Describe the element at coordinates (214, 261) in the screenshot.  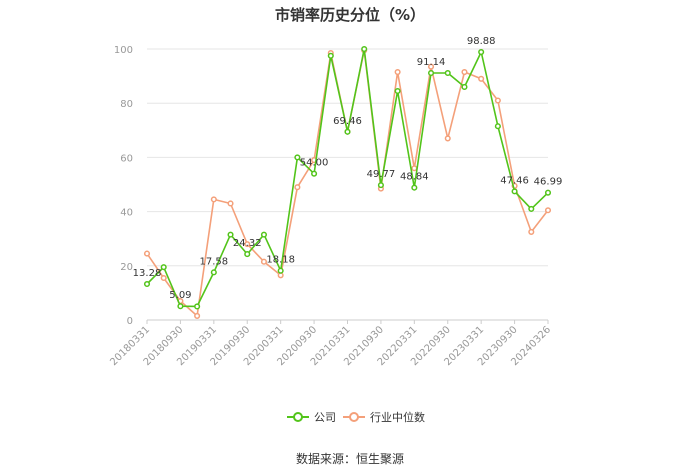
I see `data-label: 17.58` at that location.